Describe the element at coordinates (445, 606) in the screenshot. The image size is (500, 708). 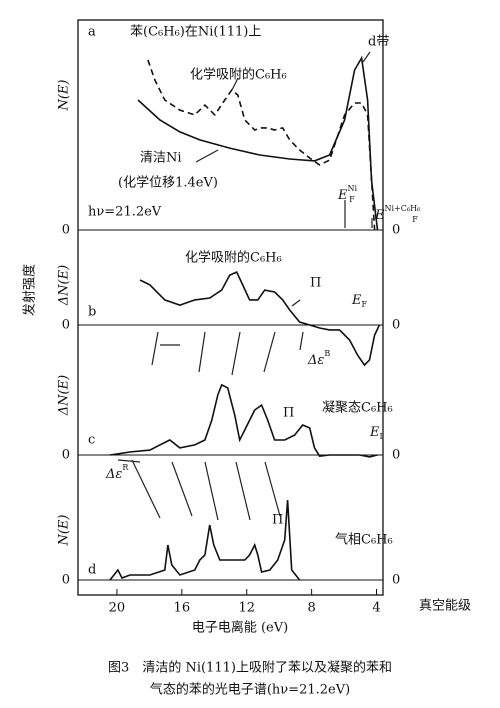
I see `x-axis-right-label: 真空能级` at that location.